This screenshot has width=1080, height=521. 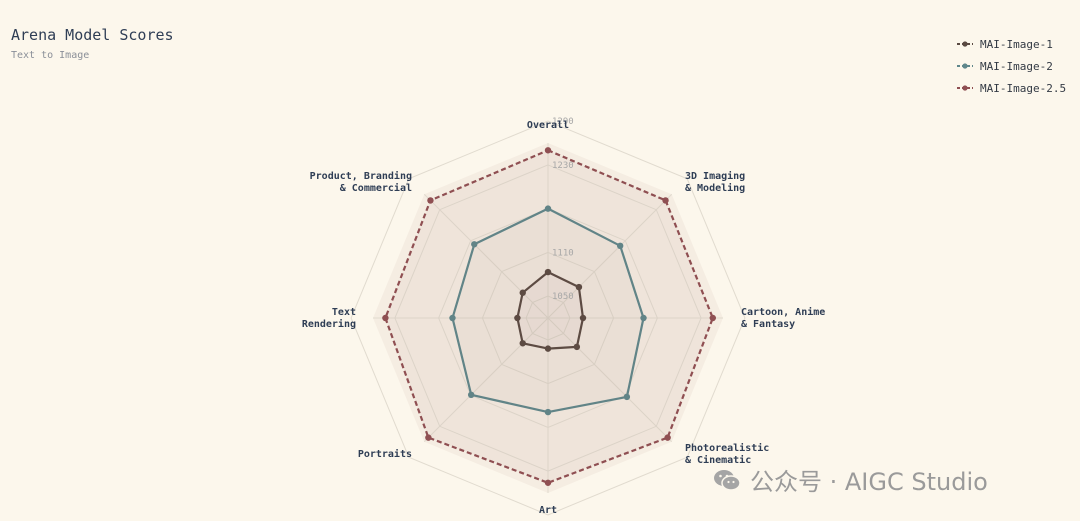 I want to click on axis-label-7-line-1: & Commercial, so click(x=376, y=188).